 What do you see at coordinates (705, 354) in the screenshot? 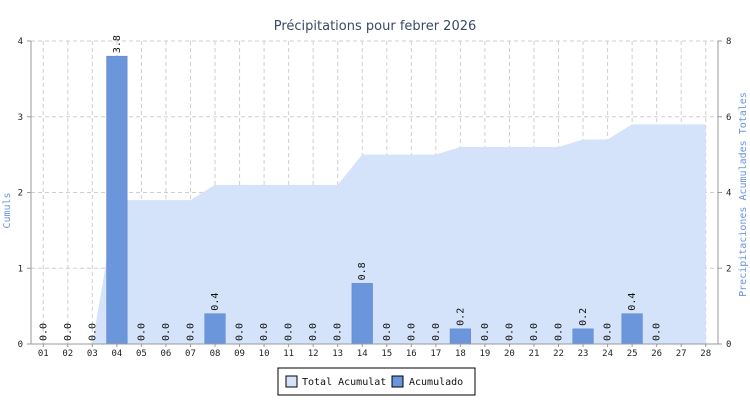
I see `x-tick-label: 28` at bounding box center [705, 354].